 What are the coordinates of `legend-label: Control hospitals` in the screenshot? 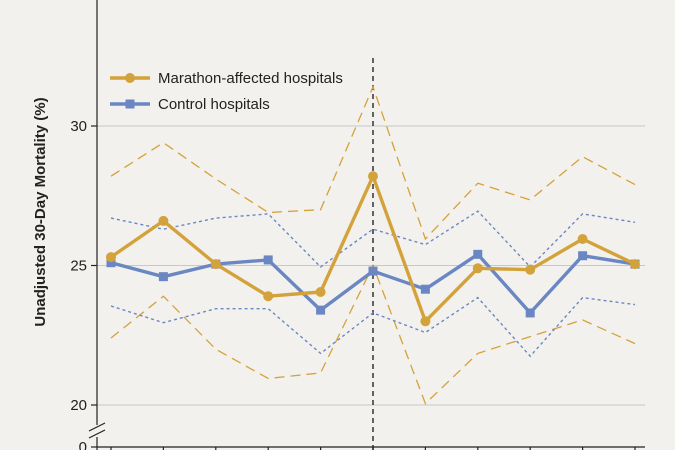 It's located at (214, 104).